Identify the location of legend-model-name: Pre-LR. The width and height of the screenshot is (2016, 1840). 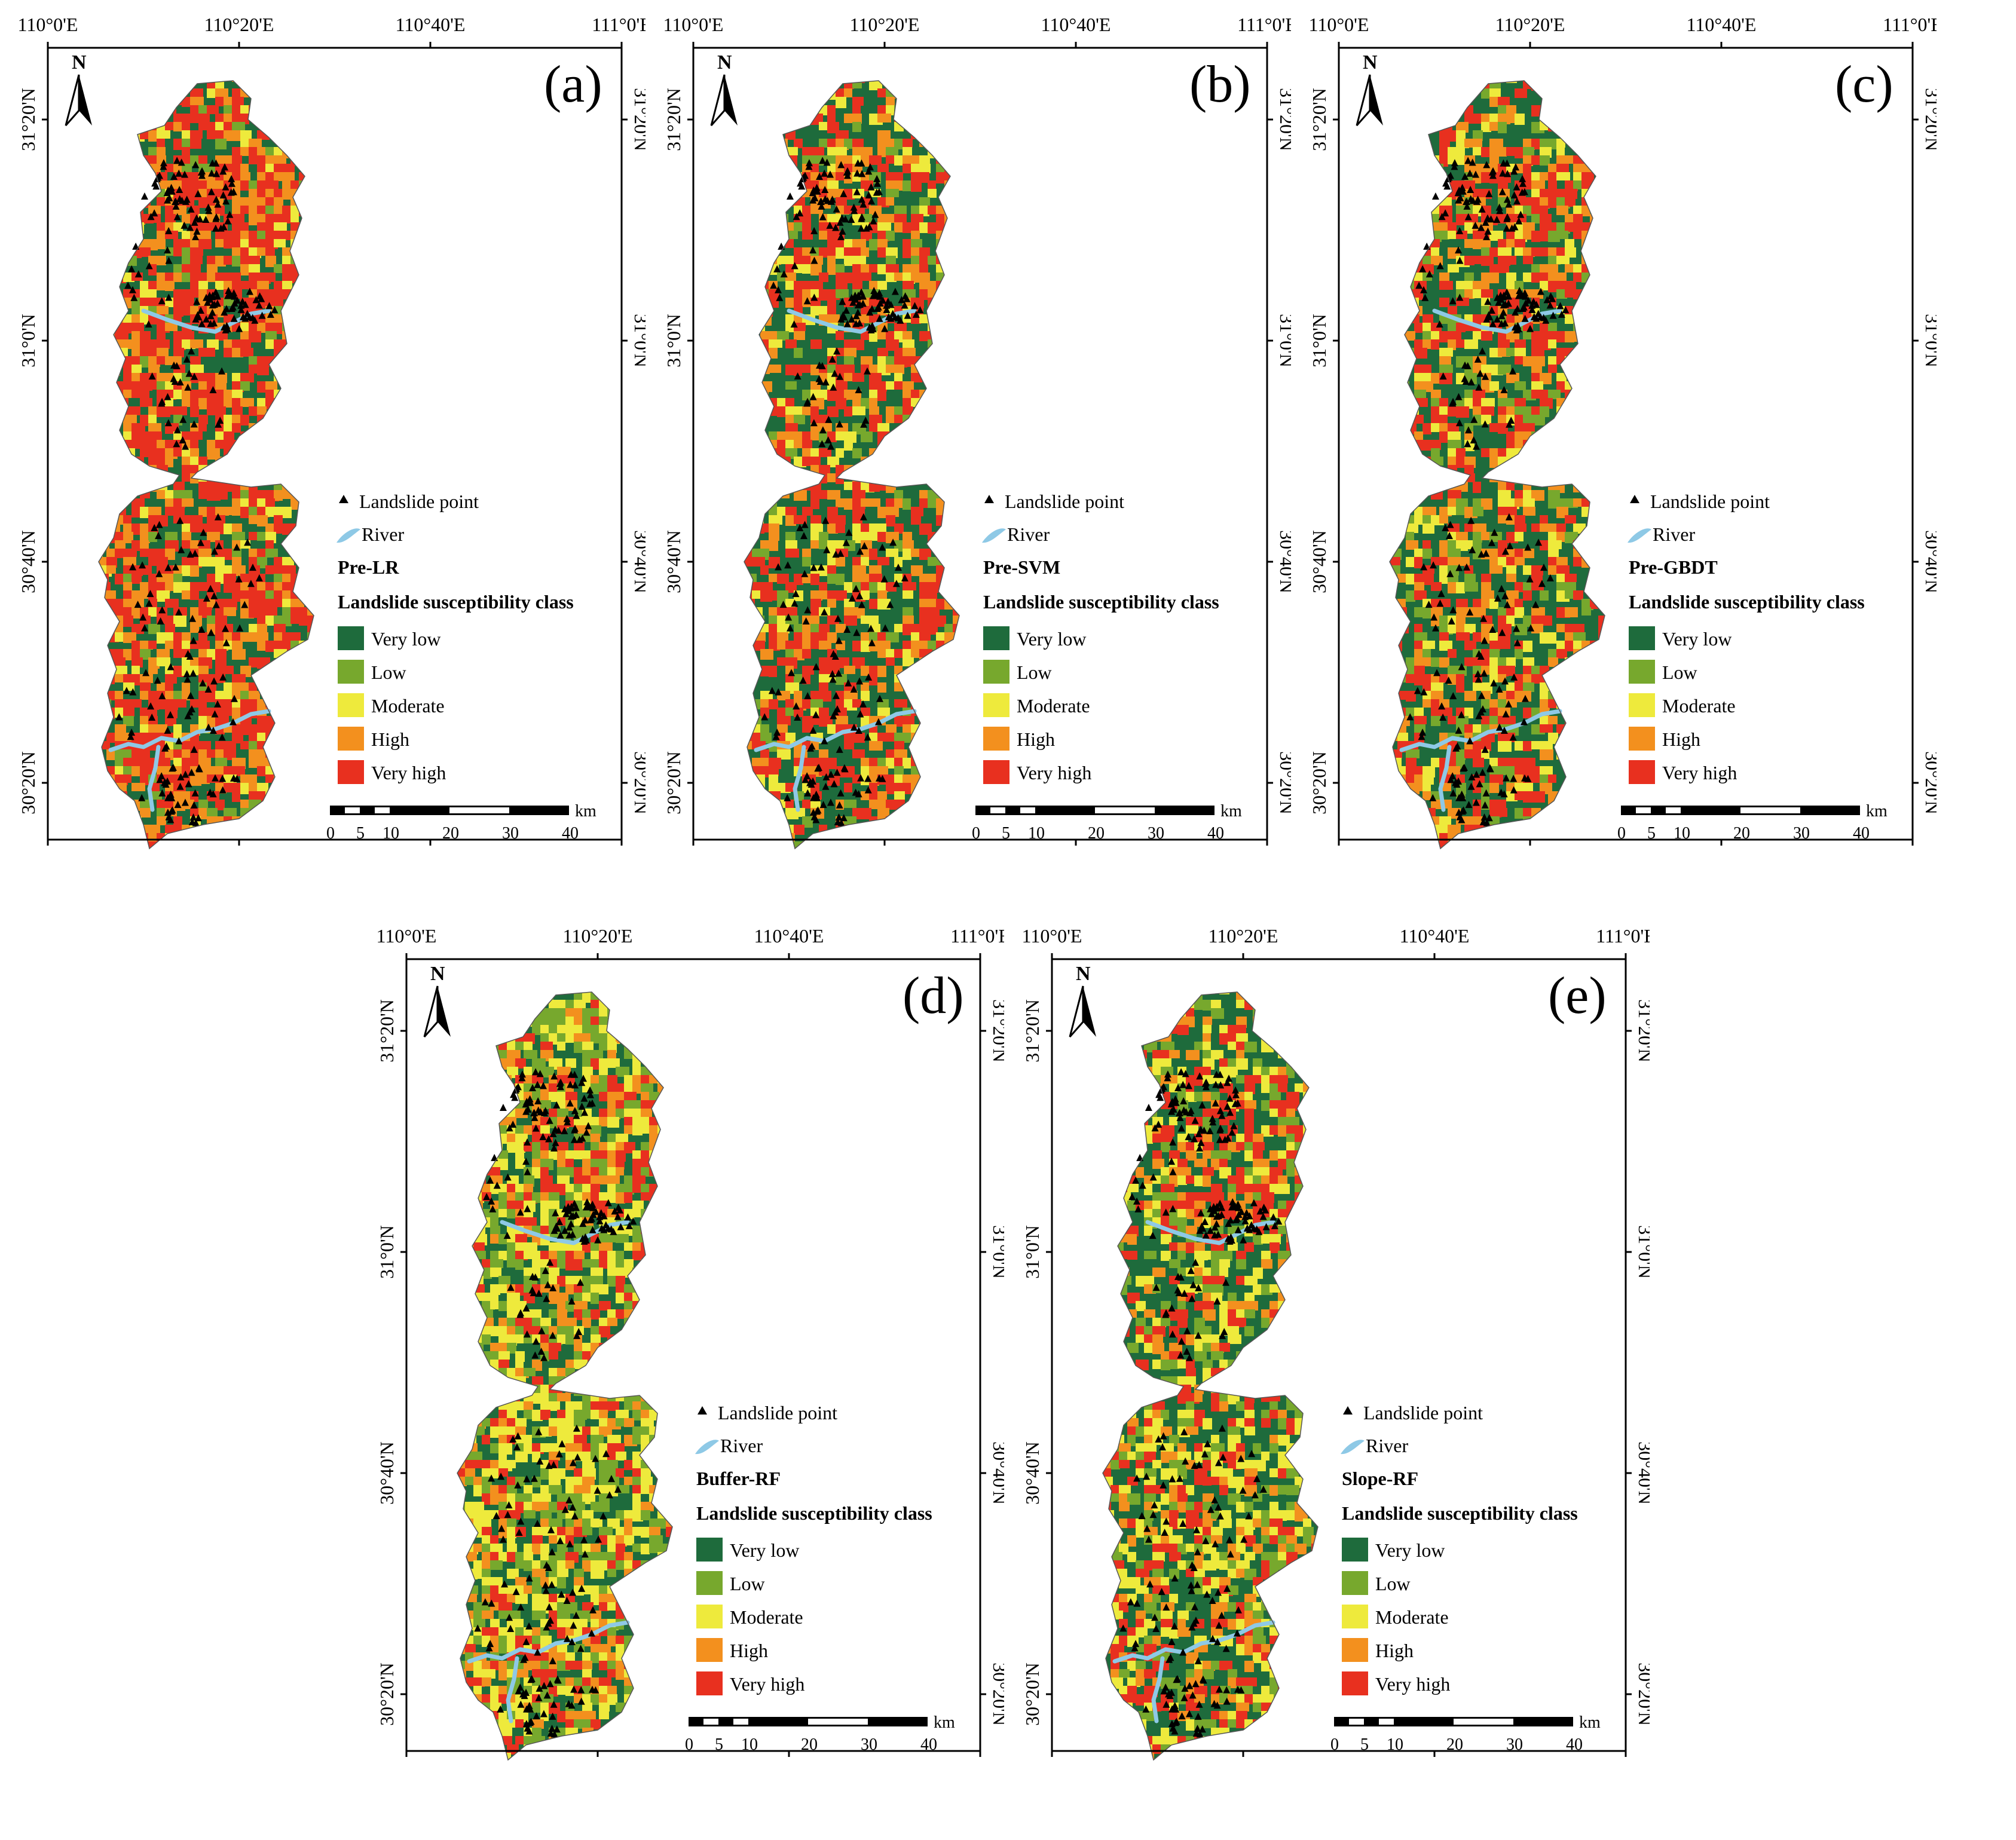
(368, 567).